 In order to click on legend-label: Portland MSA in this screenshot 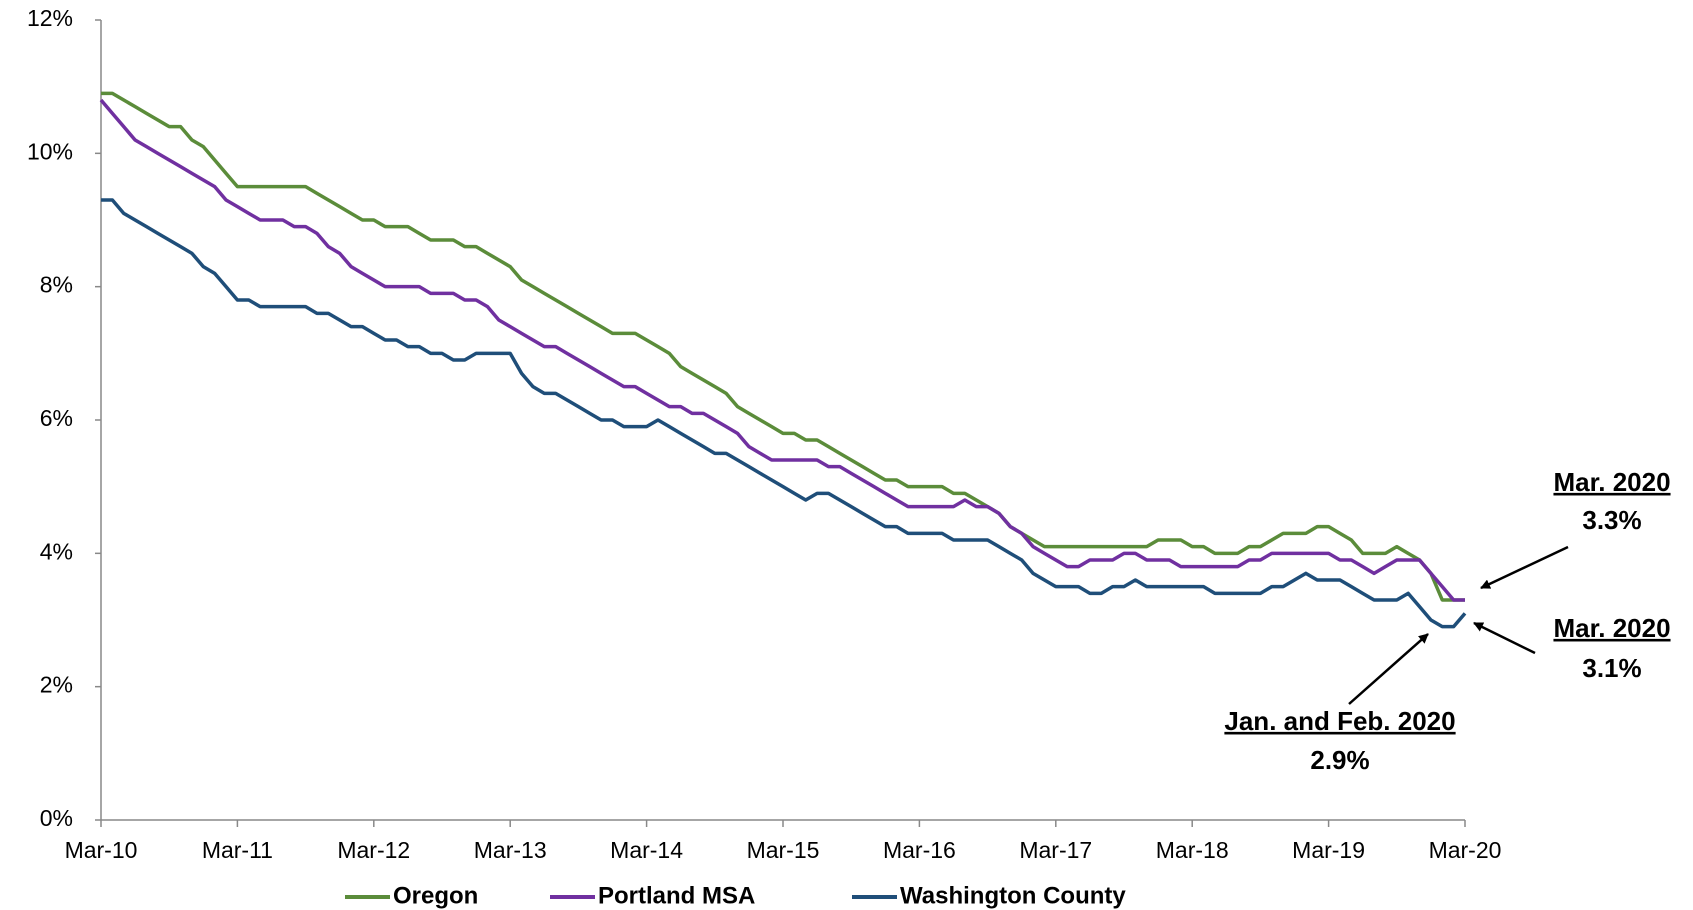, I will do `click(676, 895)`.